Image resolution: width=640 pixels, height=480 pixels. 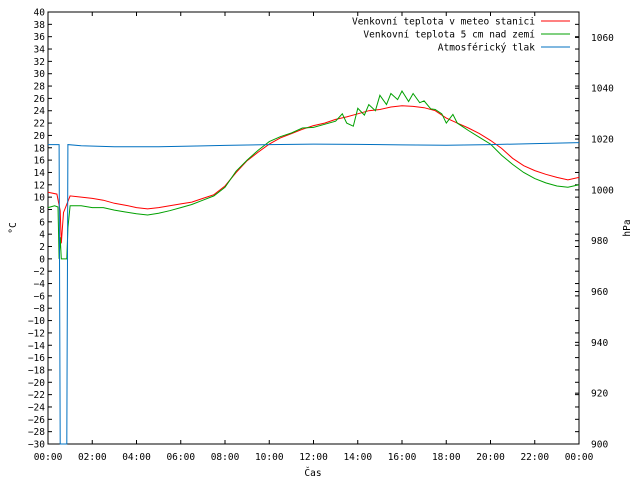 I want to click on y-tick-left-label: 20, so click(x=40, y=136).